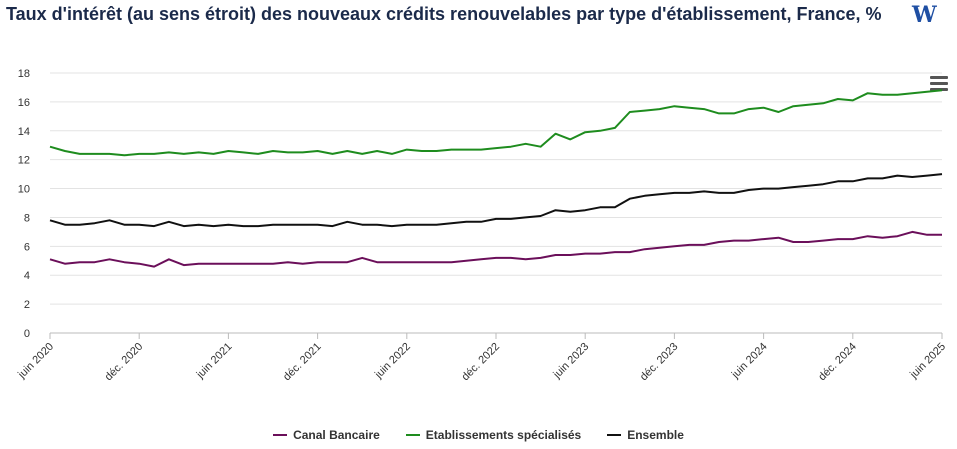 This screenshot has height=449, width=957. I want to click on legend-label: Ensemble, so click(655, 435).